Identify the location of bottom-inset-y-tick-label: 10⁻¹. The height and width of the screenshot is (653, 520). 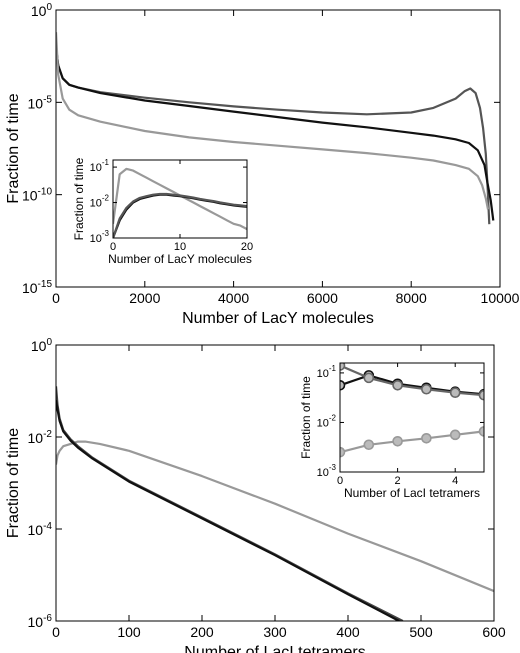
(327, 372).